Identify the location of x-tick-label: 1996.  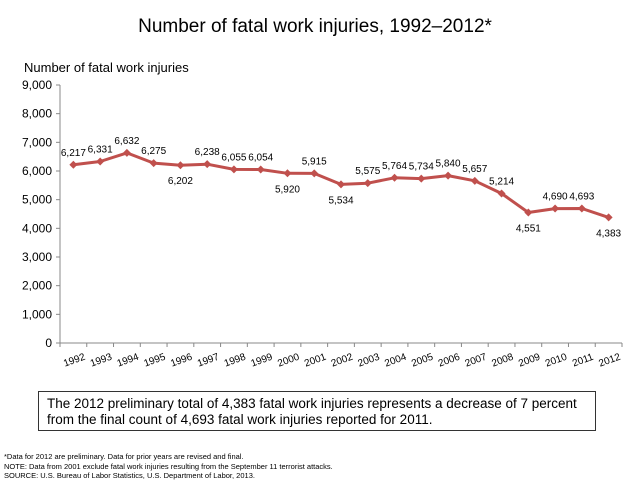
(181, 361).